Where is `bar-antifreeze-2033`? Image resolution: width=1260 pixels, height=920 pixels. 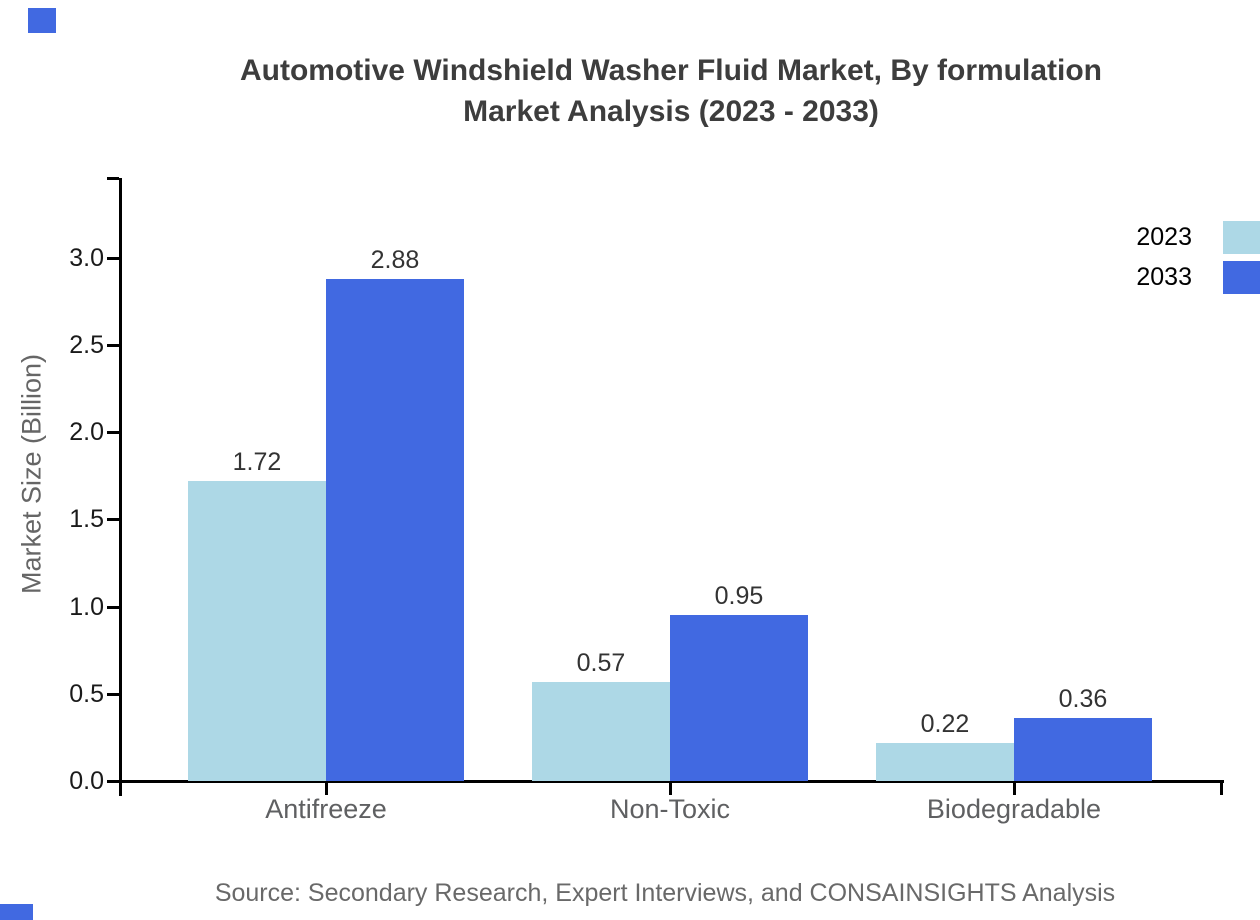
bar-antifreeze-2033 is located at coordinates (395, 530).